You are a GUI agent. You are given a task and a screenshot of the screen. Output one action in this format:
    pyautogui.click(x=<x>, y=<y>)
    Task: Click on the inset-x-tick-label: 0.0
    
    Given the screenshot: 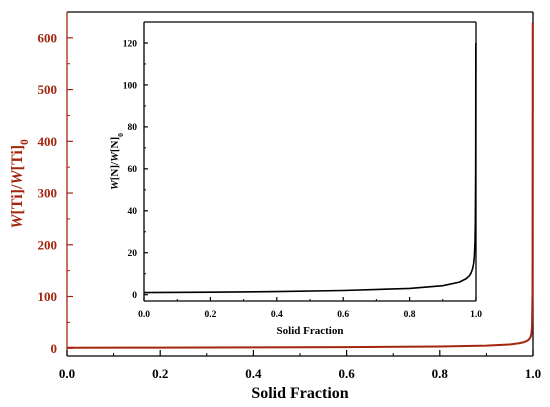 What is the action you would take?
    pyautogui.click(x=144, y=315)
    